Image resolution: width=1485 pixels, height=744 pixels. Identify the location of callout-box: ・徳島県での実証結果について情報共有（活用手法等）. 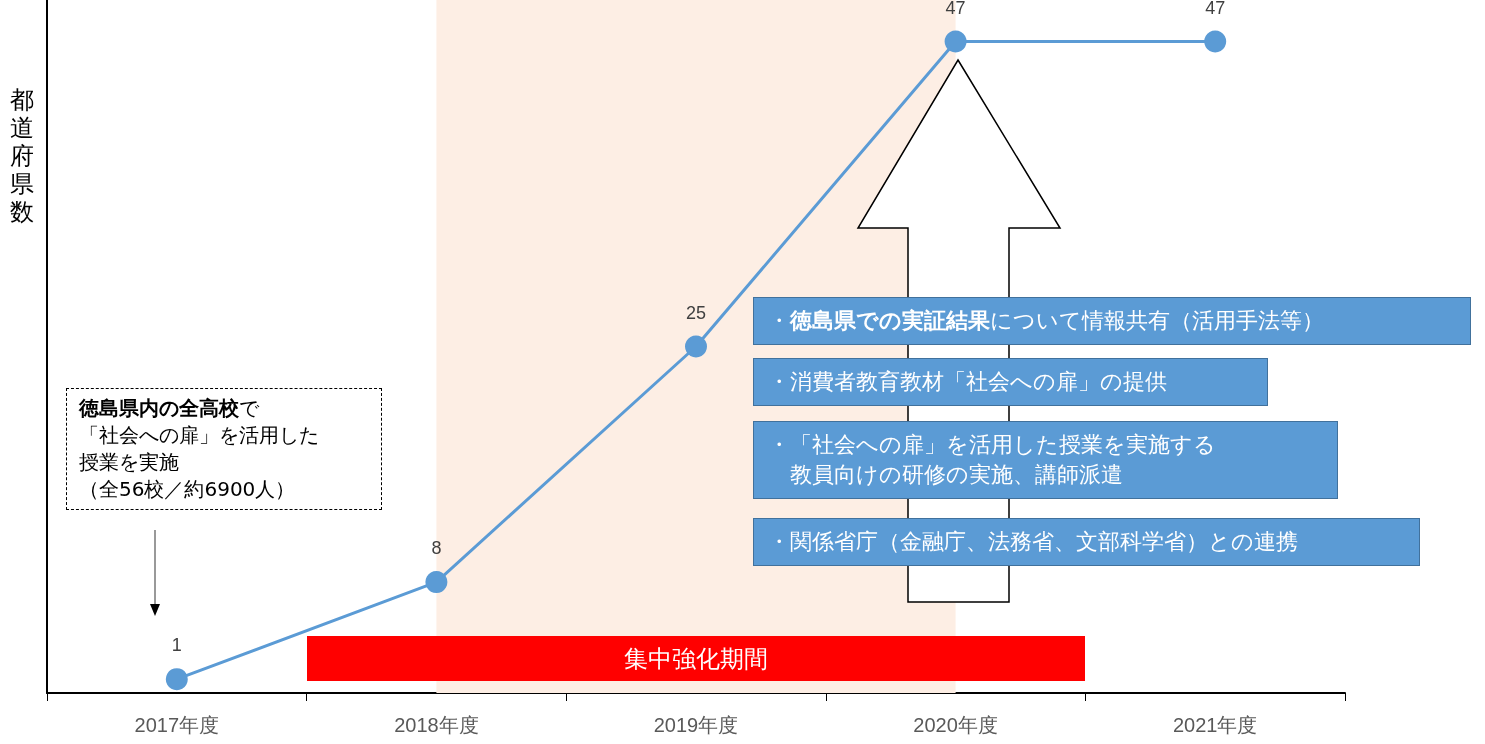
(1112, 321).